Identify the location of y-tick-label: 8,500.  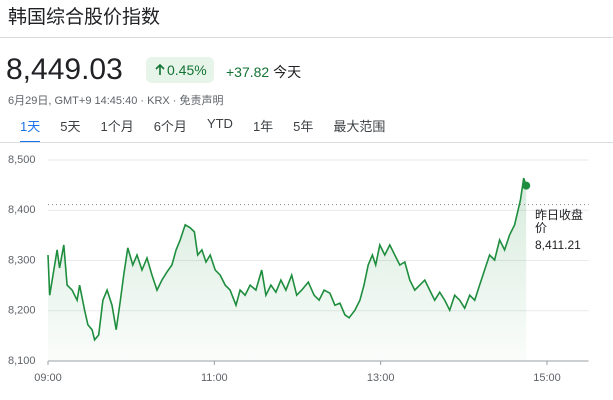
(22, 160).